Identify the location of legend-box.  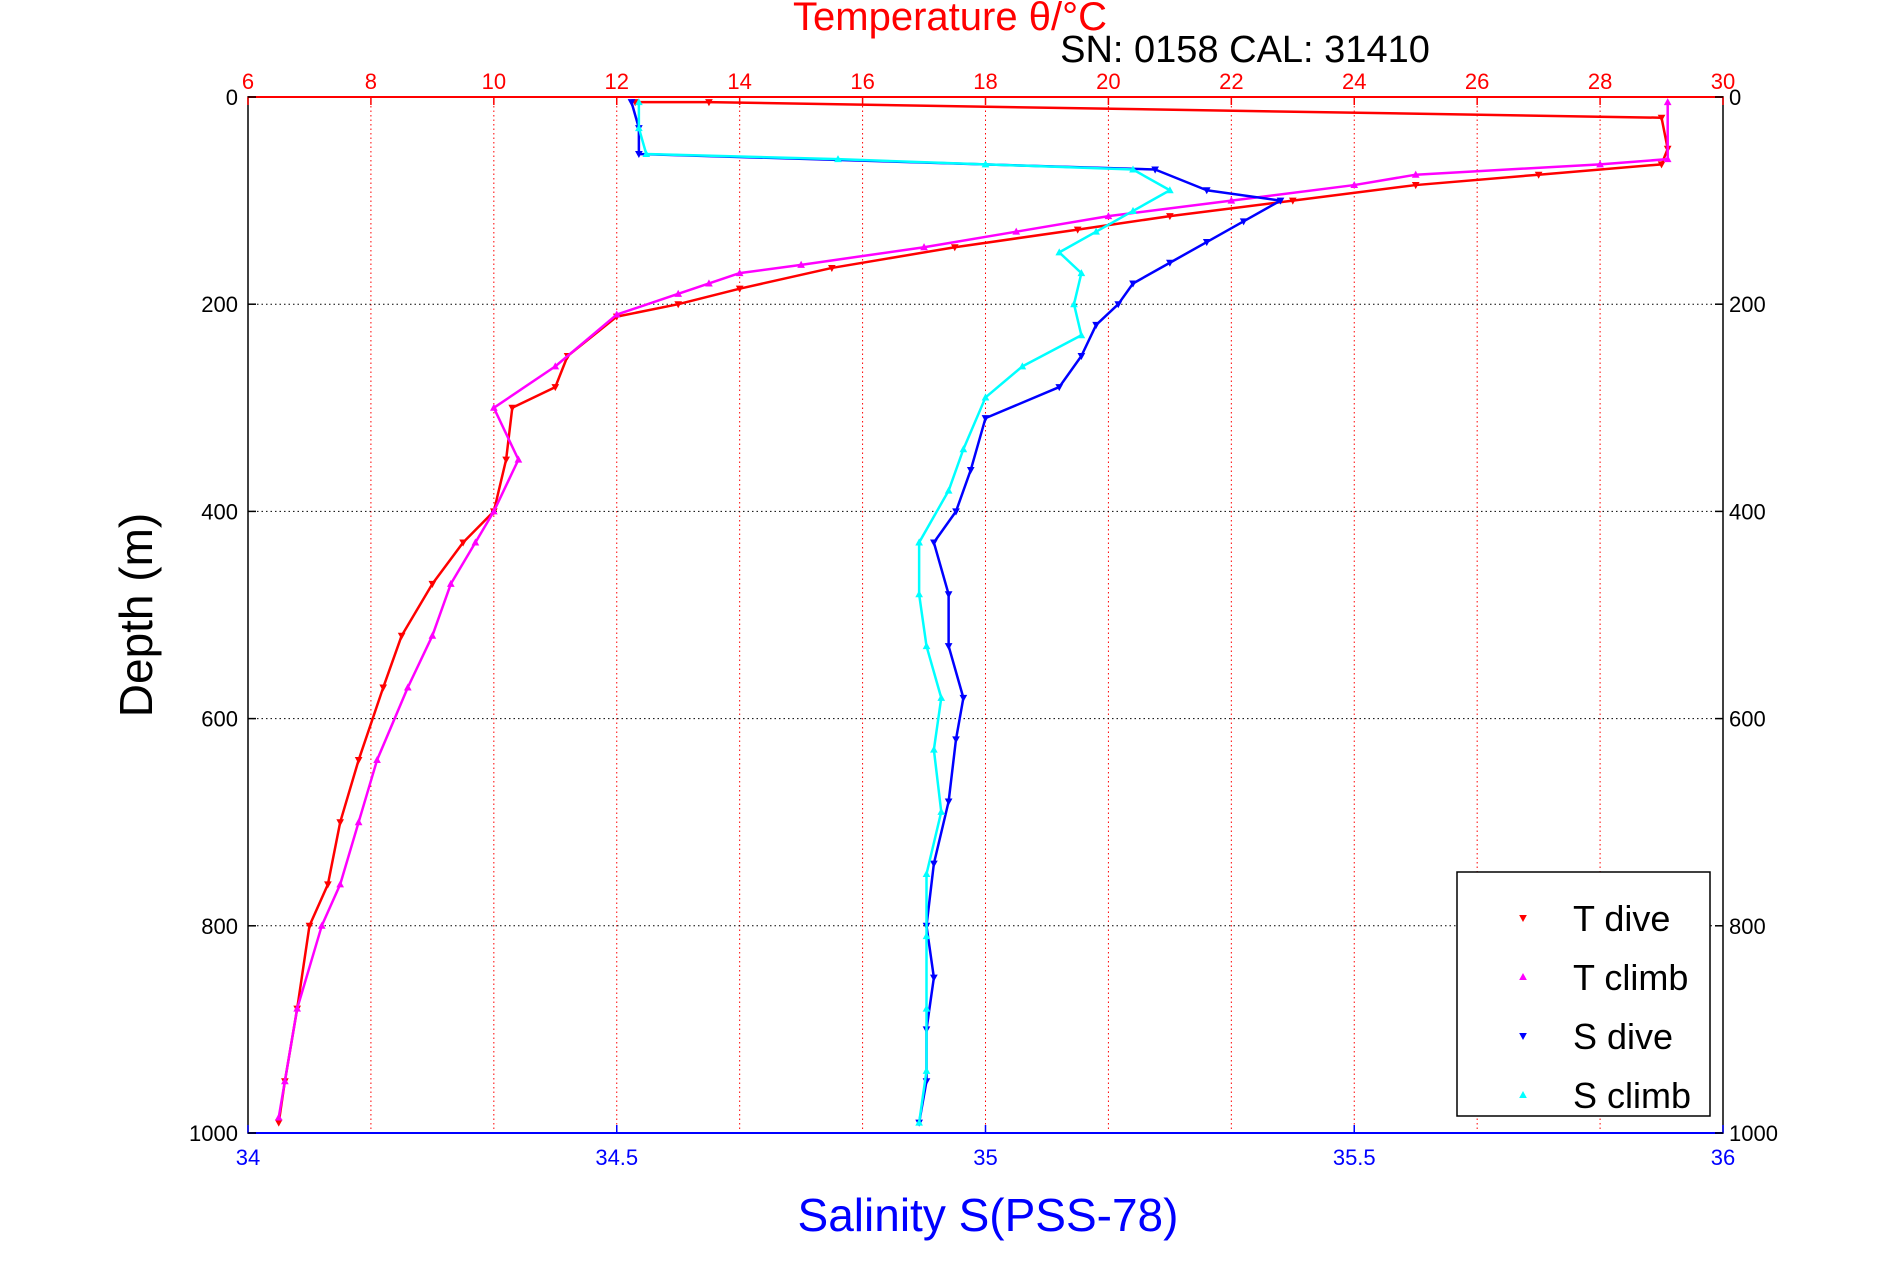
(1583, 994).